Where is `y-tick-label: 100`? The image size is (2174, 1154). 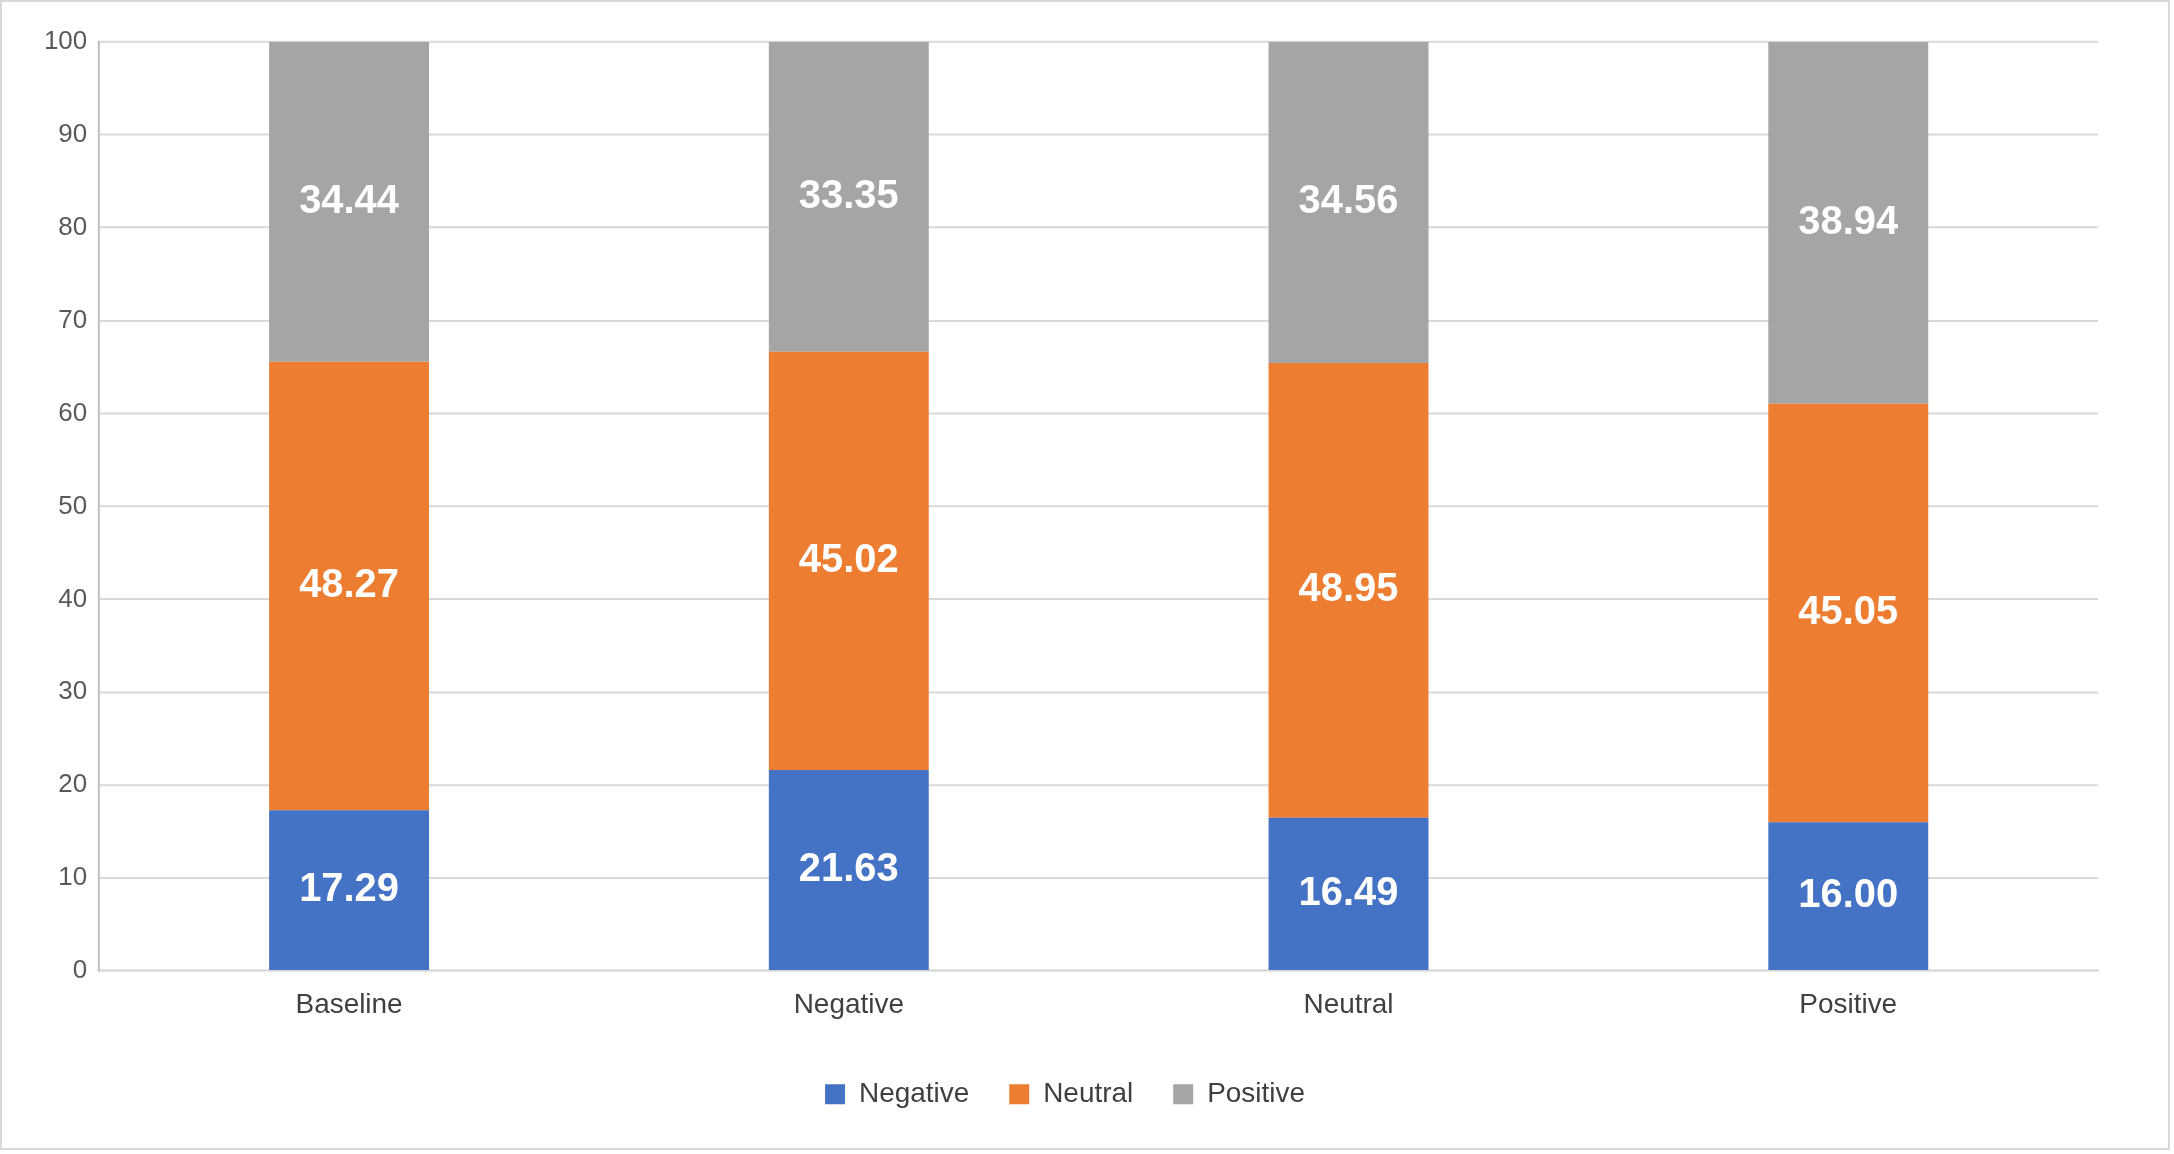 y-tick-label: 100 is located at coordinates (65, 40).